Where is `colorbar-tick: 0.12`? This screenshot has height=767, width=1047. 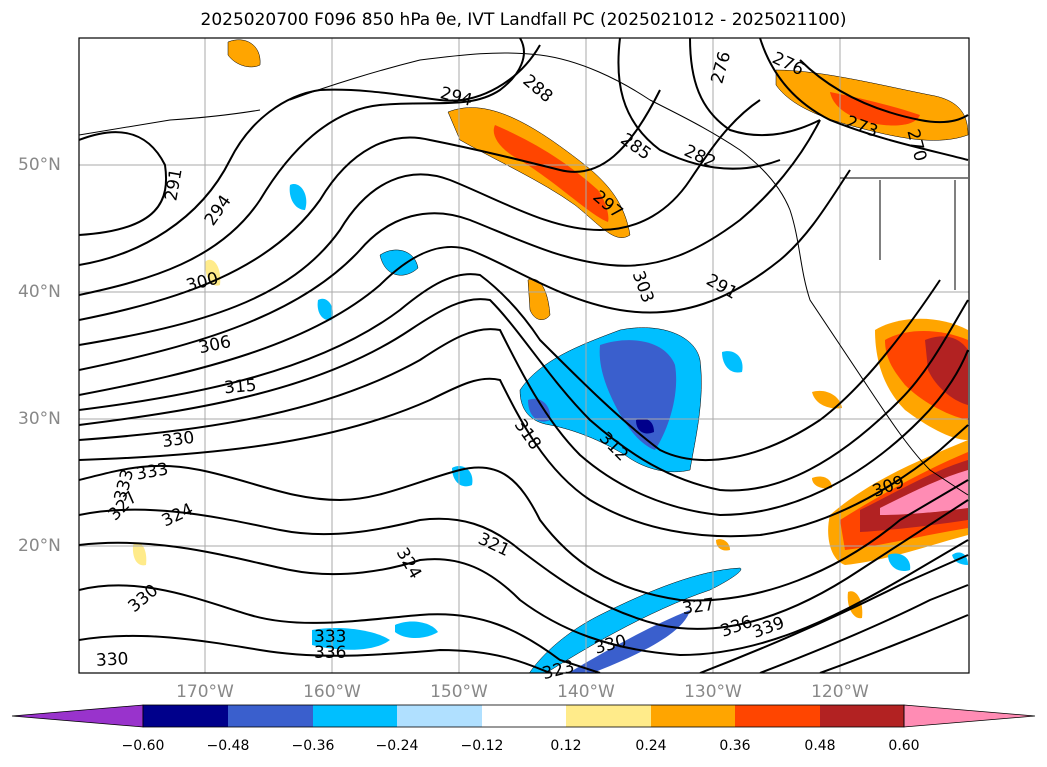 colorbar-tick: 0.12 is located at coordinates (566, 746).